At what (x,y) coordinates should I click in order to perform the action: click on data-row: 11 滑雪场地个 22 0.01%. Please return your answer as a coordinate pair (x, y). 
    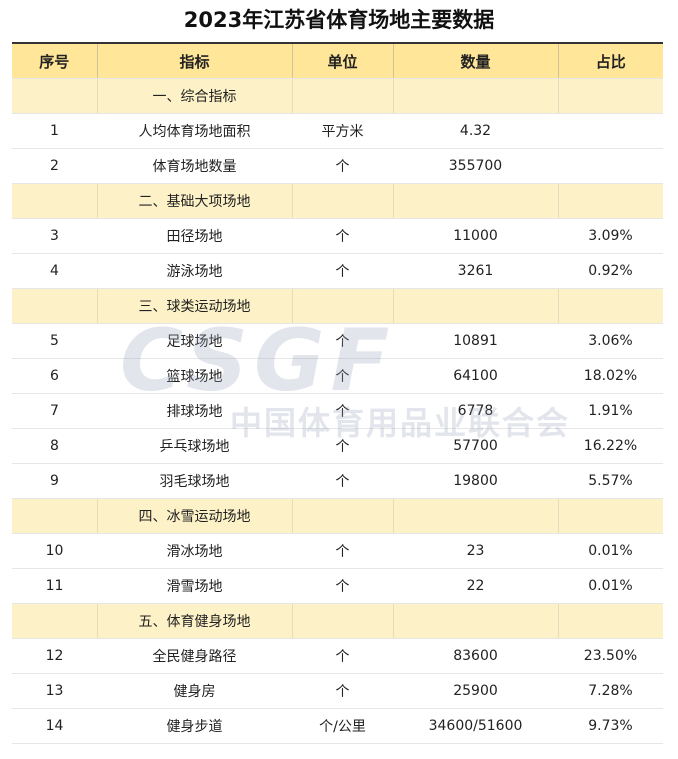
    Looking at the image, I should click on (337, 586).